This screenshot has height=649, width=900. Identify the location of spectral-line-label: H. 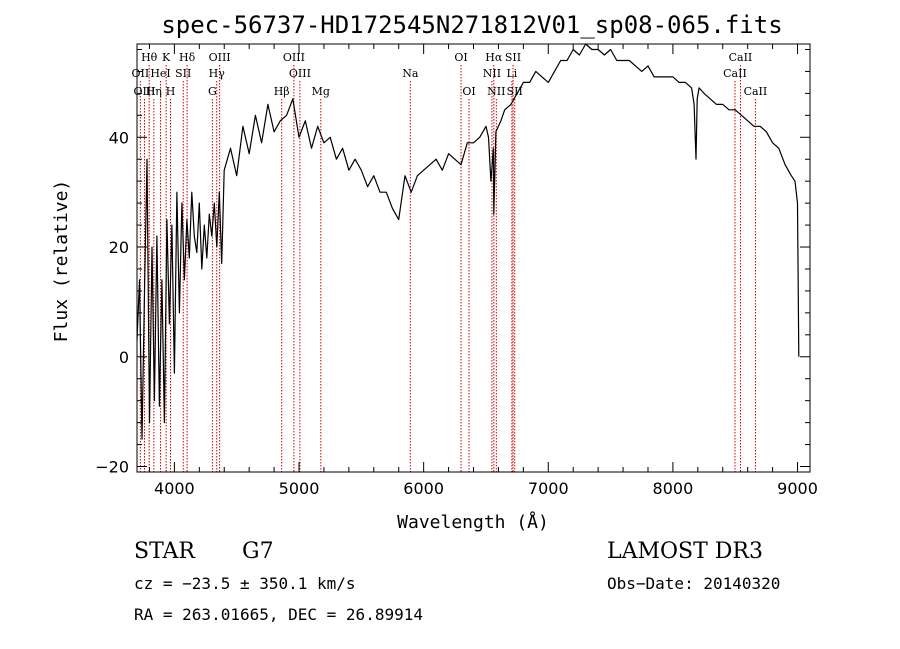
(171, 91).